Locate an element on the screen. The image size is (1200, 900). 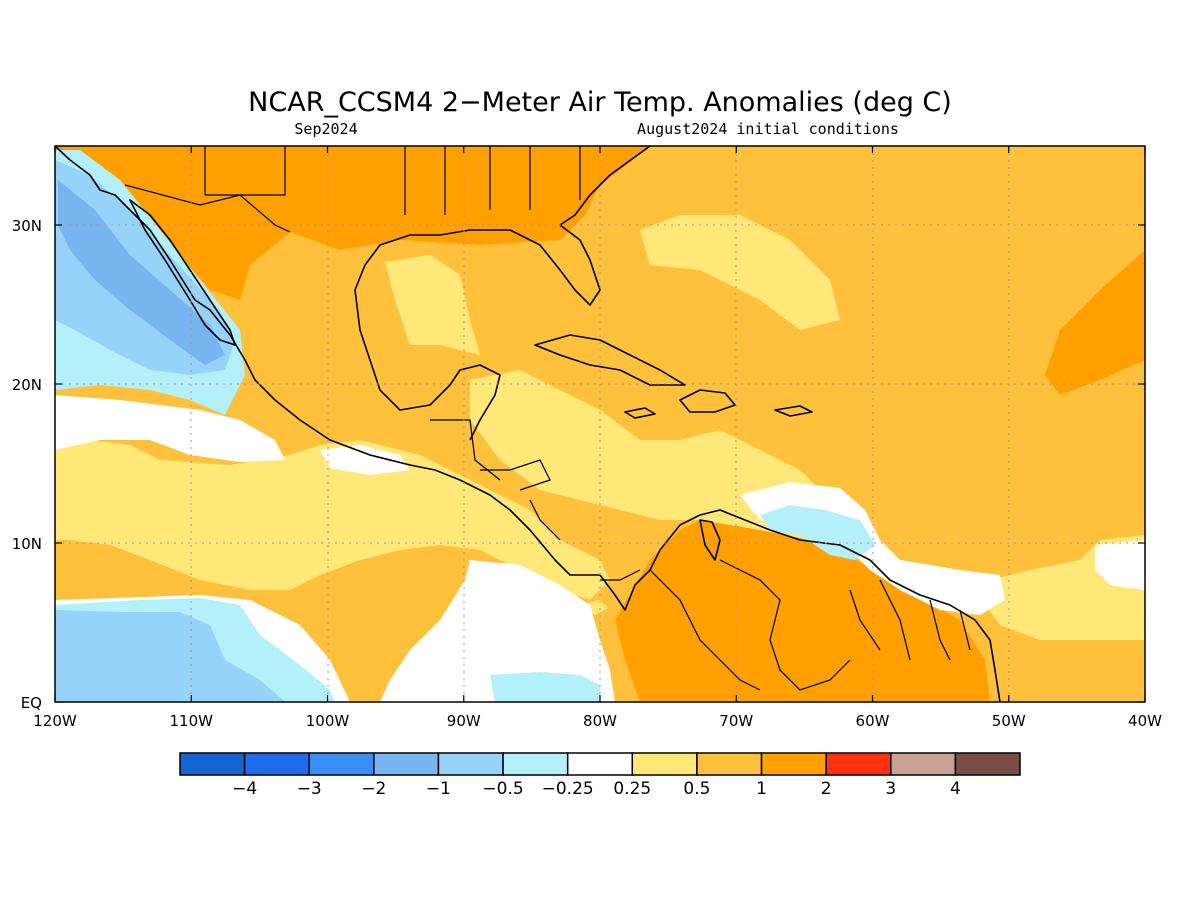
colorbar-label: 1 is located at coordinates (761, 789).